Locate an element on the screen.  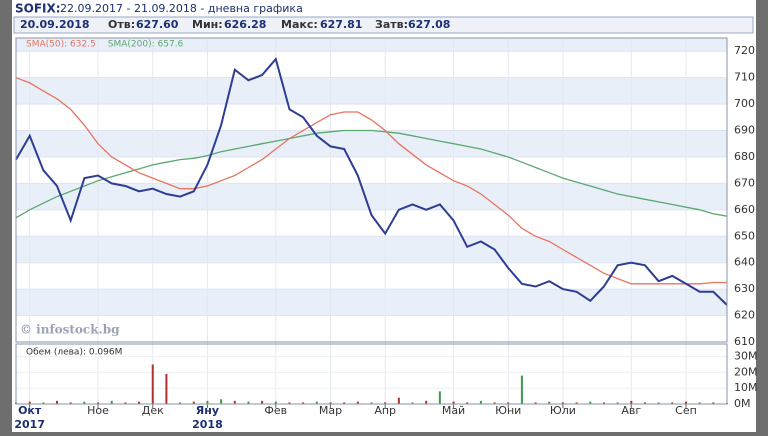
x-tick-label: Апр is located at coordinates (385, 410).